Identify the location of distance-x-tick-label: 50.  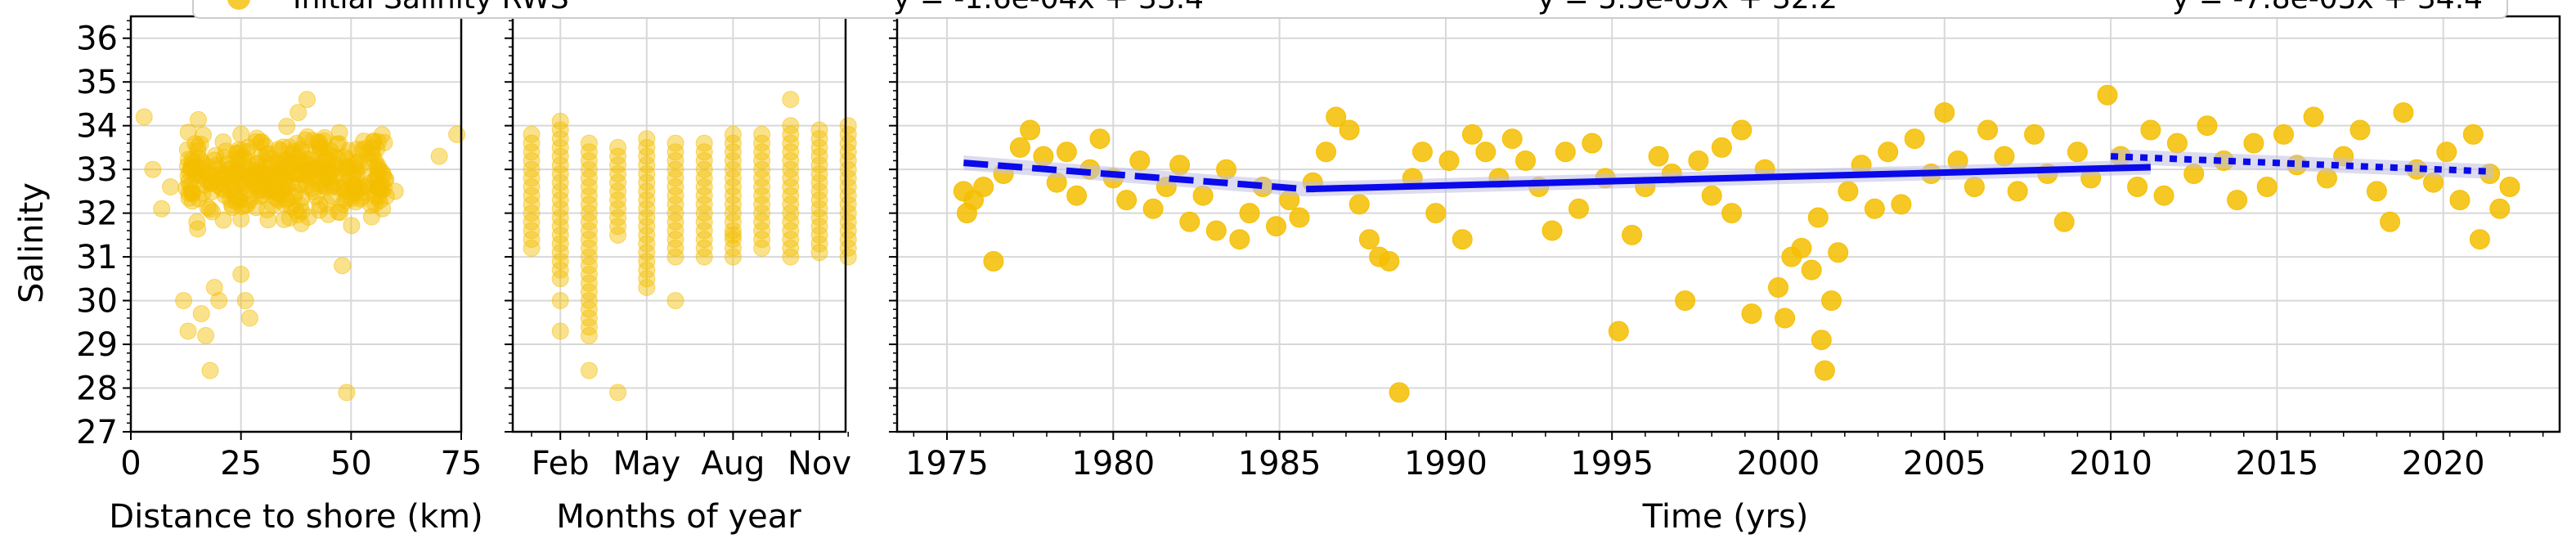
(351, 464).